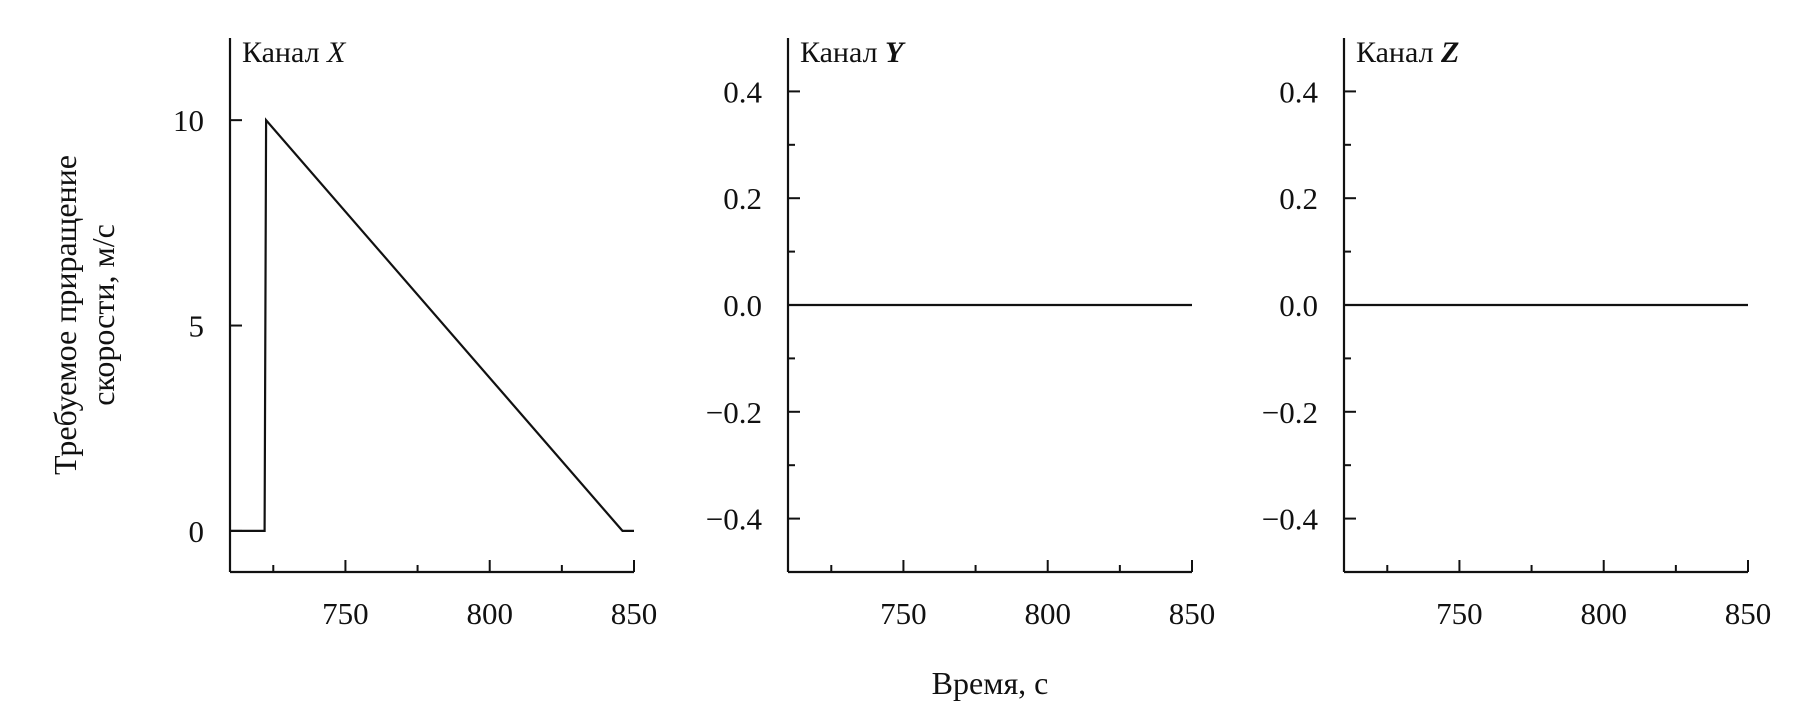  Describe the element at coordinates (197, 326) in the screenshot. I see `y-tick-label: 5` at that location.